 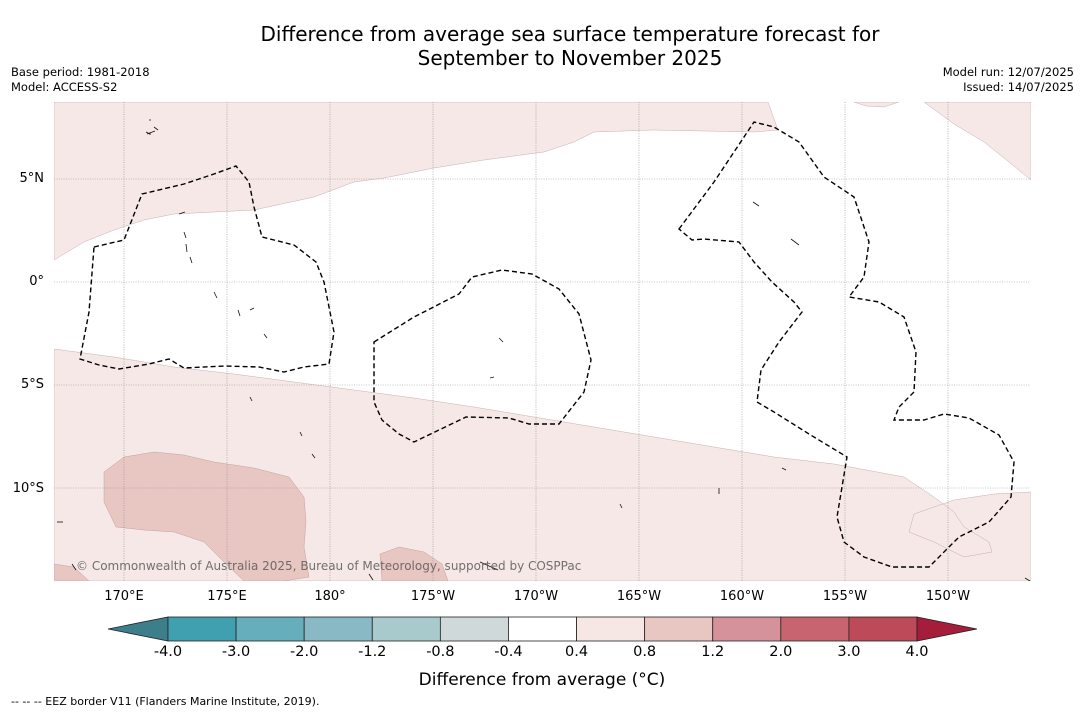 I want to click on colorbar-tick-label: -0.4, so click(x=508, y=652).